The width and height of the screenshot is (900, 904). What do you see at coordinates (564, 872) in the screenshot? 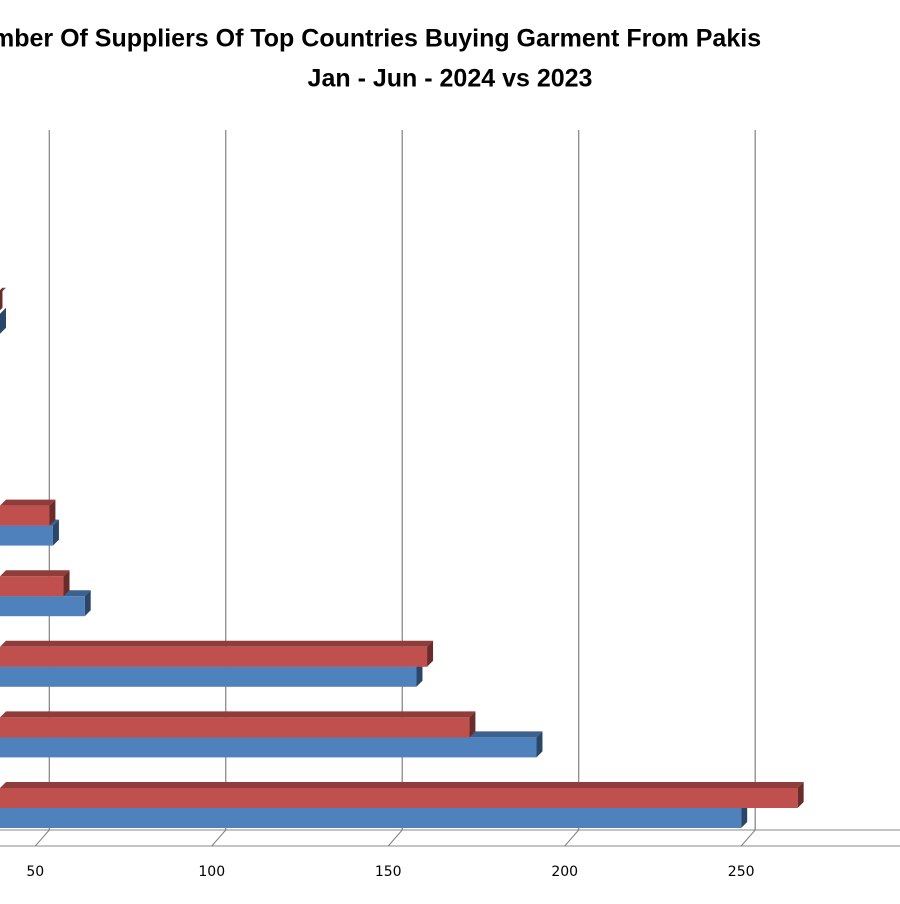
I see `x-tick-label: 200` at bounding box center [564, 872].